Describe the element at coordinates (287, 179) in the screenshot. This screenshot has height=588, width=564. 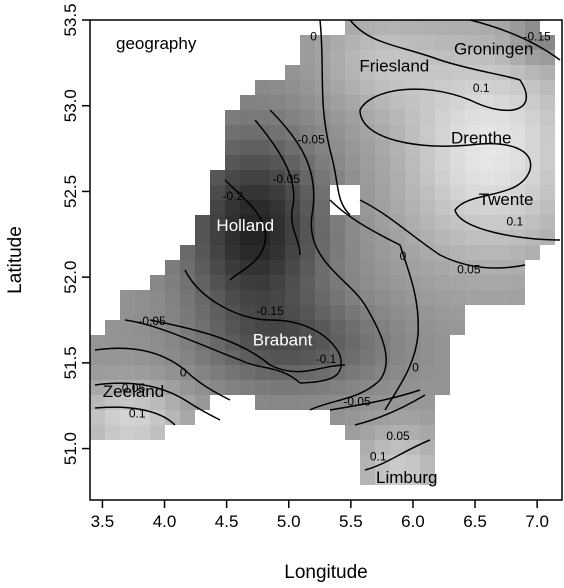
I see `contour-label: -0.05` at that location.